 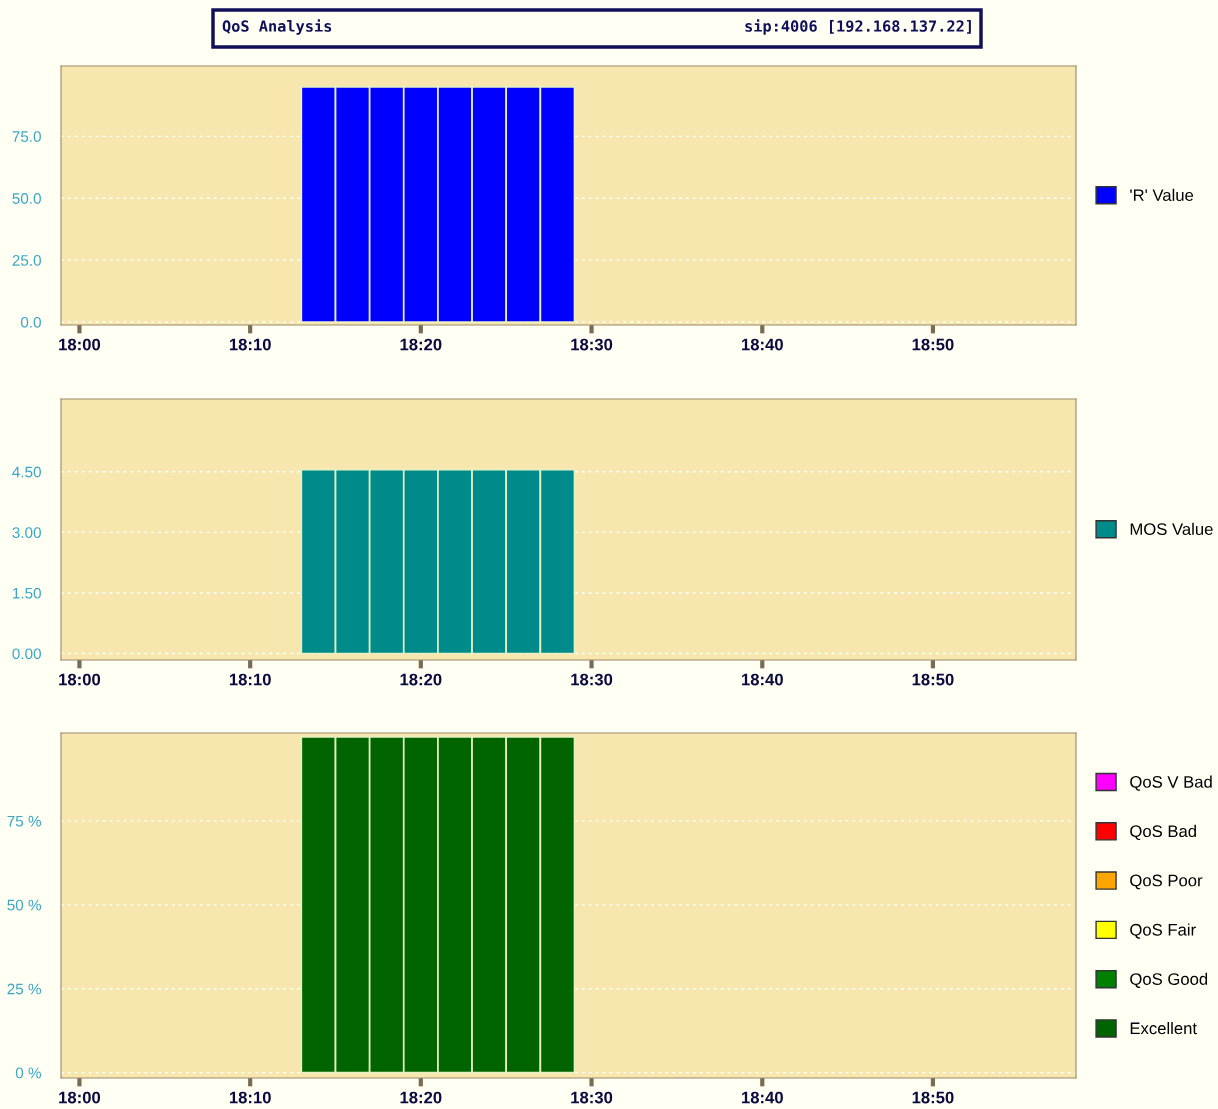 What do you see at coordinates (1163, 832) in the screenshot?
I see `legend-label: QoS Bad` at bounding box center [1163, 832].